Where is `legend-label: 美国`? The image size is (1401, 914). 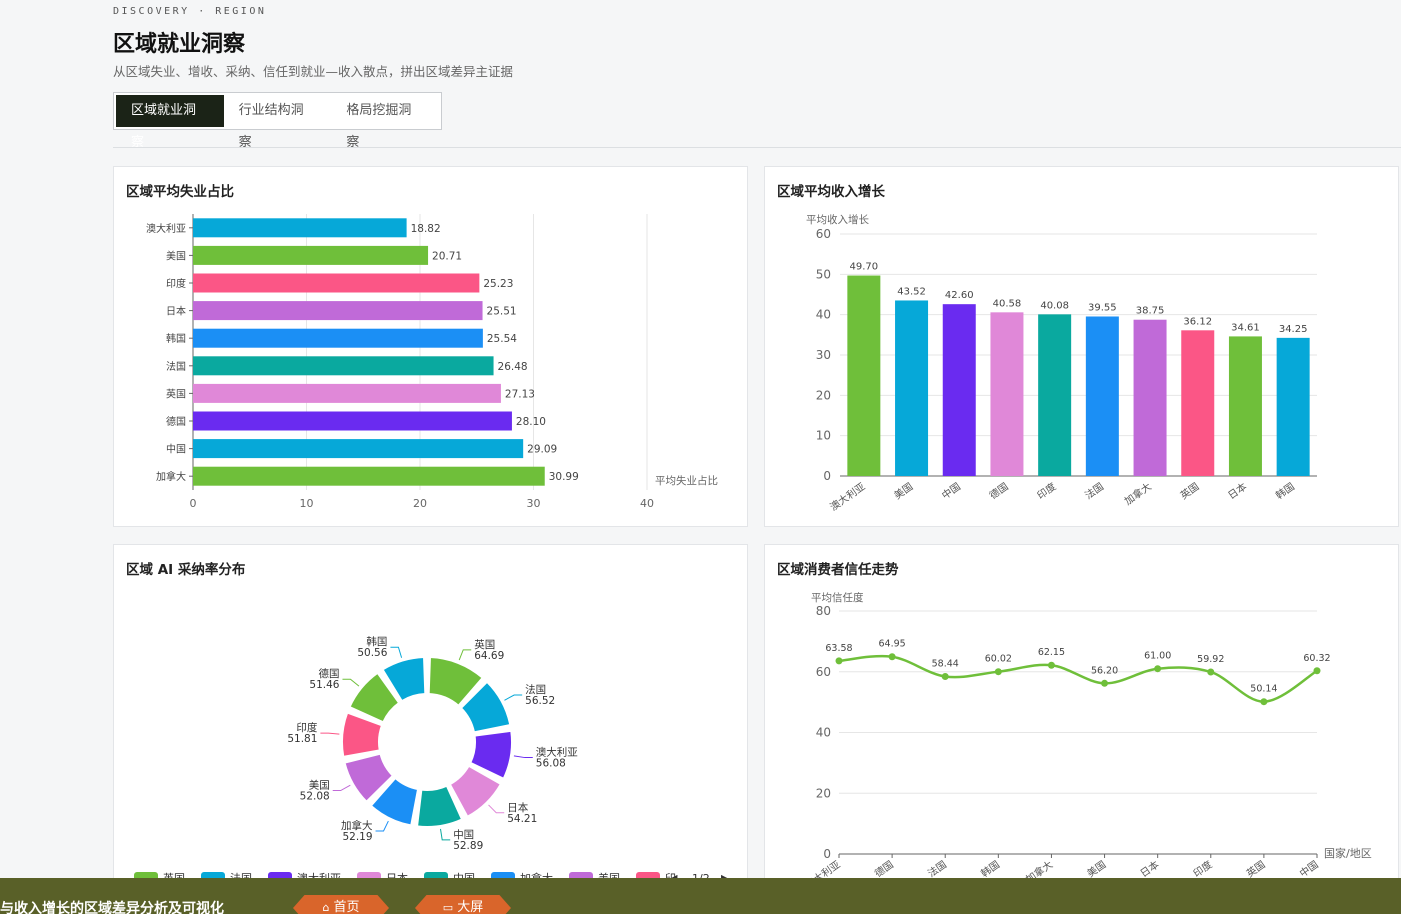
legend-label: 美国 is located at coordinates (609, 878).